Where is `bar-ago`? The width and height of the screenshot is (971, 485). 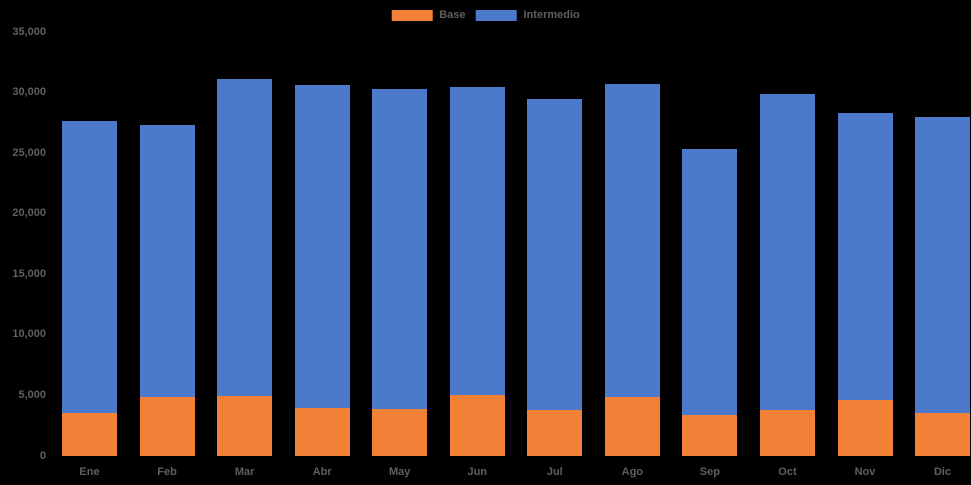 bar-ago is located at coordinates (632, 270).